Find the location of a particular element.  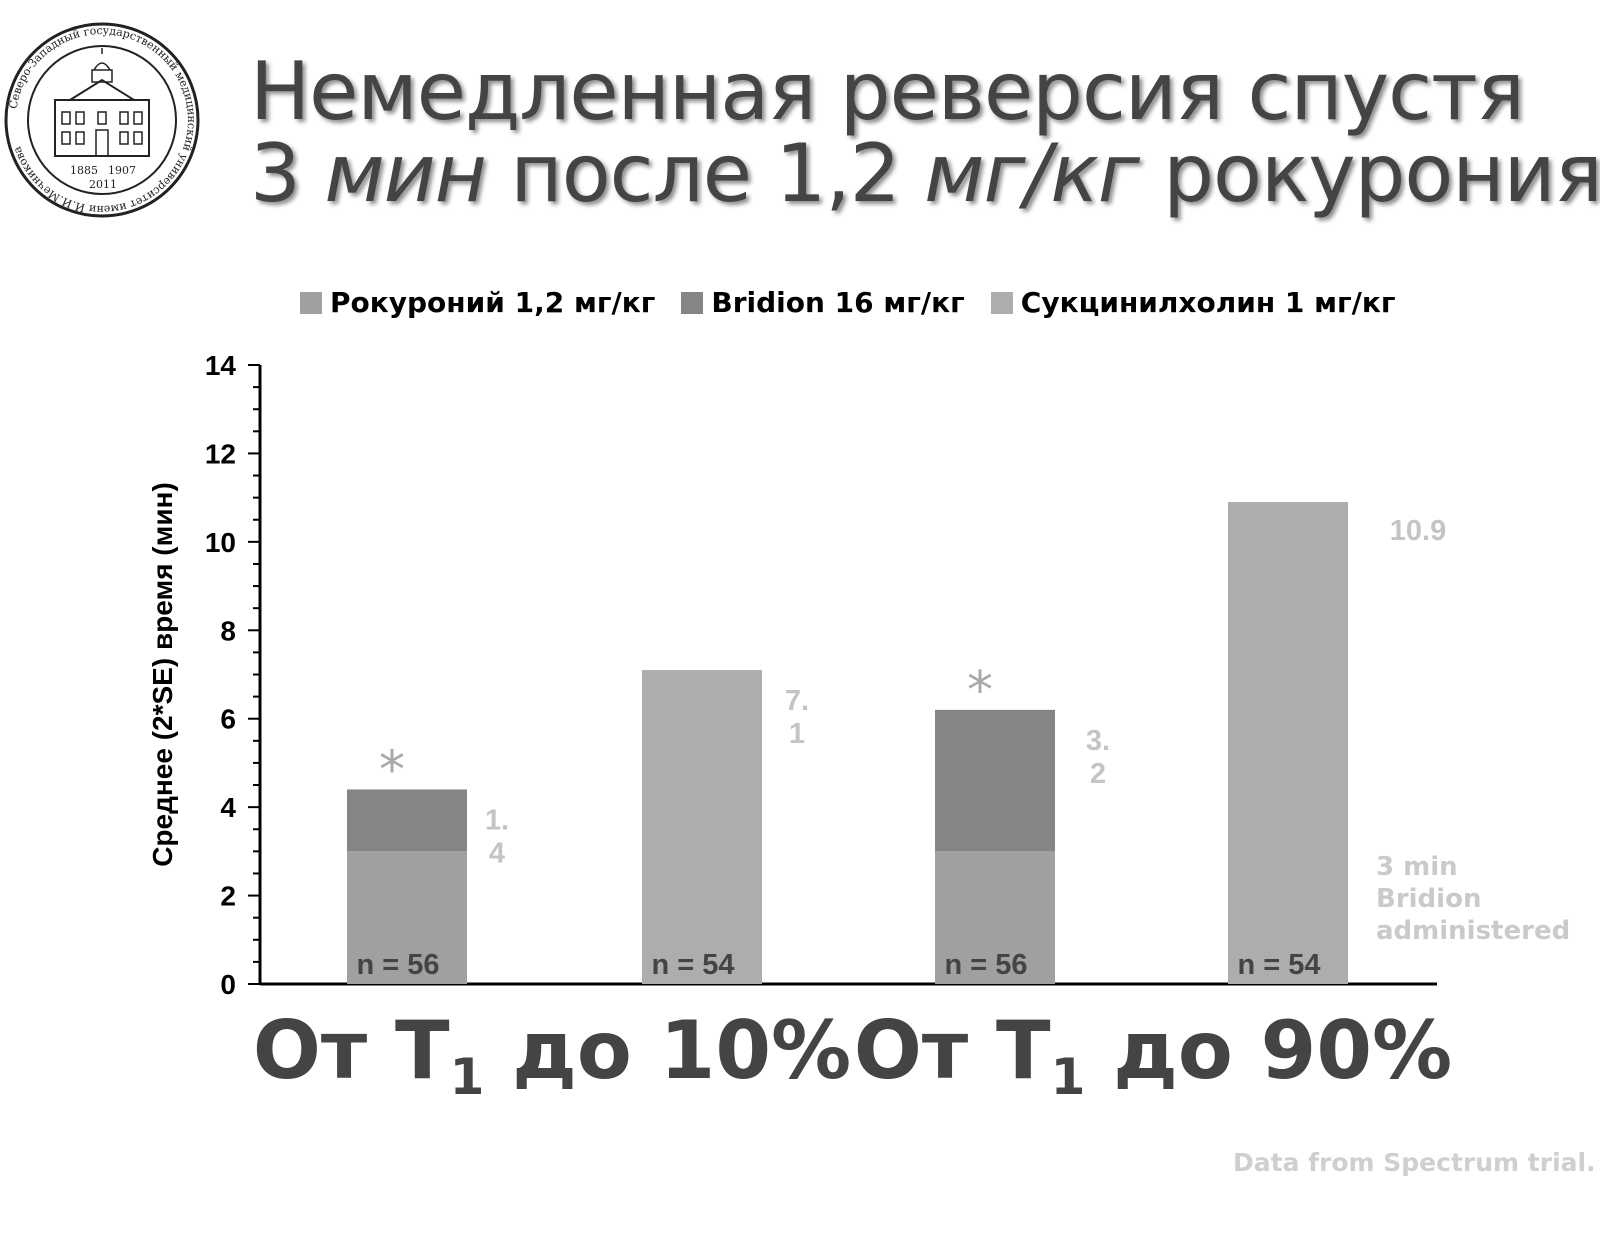

y-tick-label-3: 6 is located at coordinates (228, 719).